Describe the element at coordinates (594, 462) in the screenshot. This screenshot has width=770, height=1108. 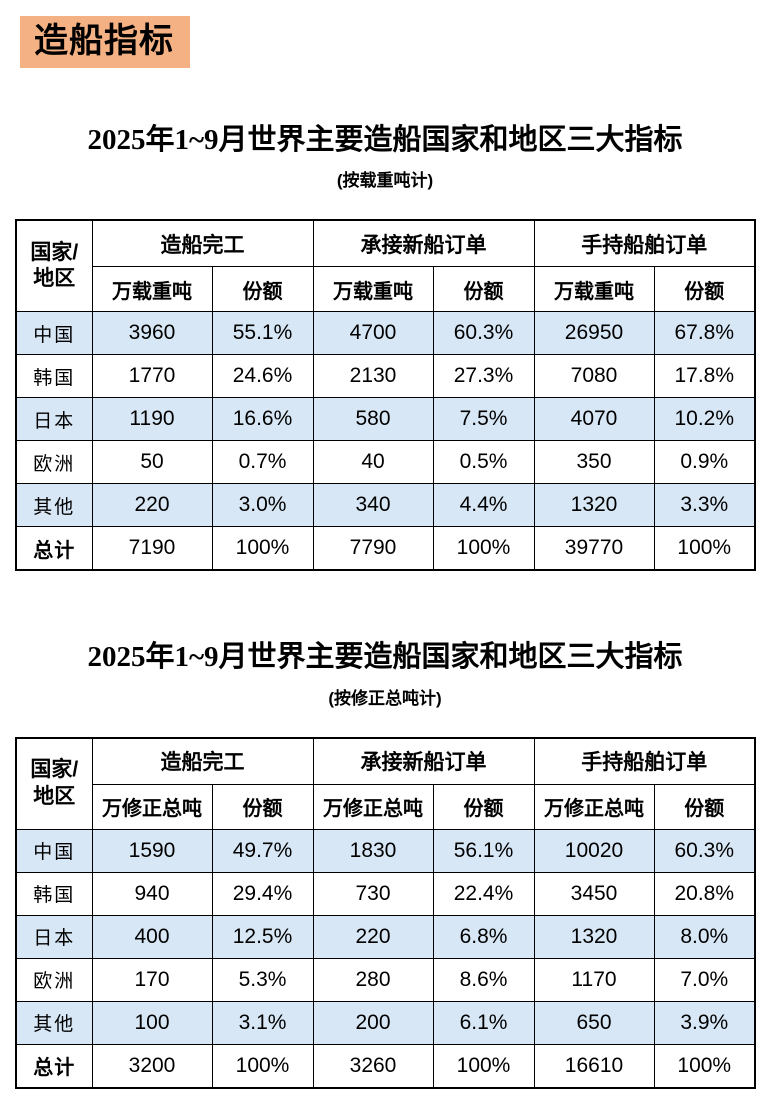
I see `cell-value: 350` at that location.